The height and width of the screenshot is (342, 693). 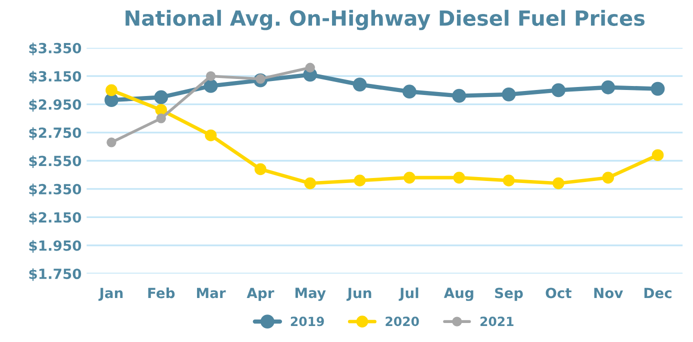 What do you see at coordinates (402, 321) in the screenshot?
I see `legend-label: 2020` at bounding box center [402, 321].